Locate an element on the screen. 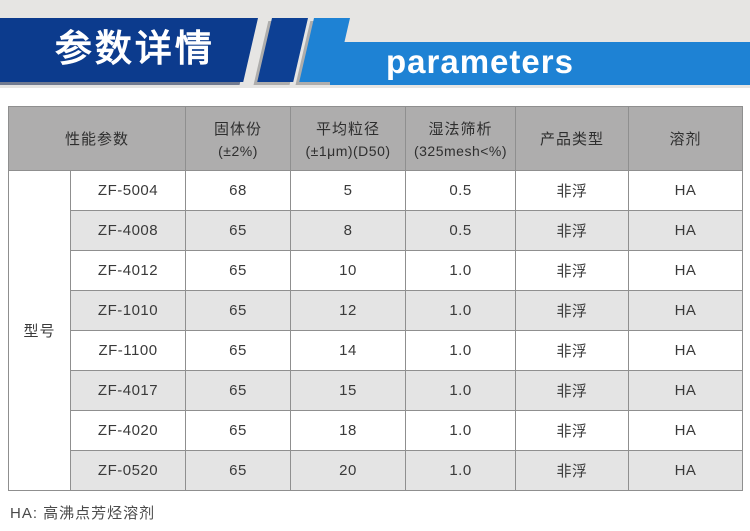  table-row: ZF-0520 65 20 1.0 非浮 HA is located at coordinates (376, 470).